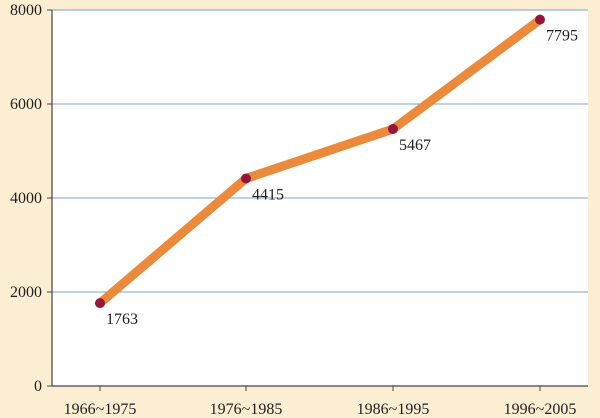  Describe the element at coordinates (38, 386) in the screenshot. I see `y-tick-label-0: 0` at that location.